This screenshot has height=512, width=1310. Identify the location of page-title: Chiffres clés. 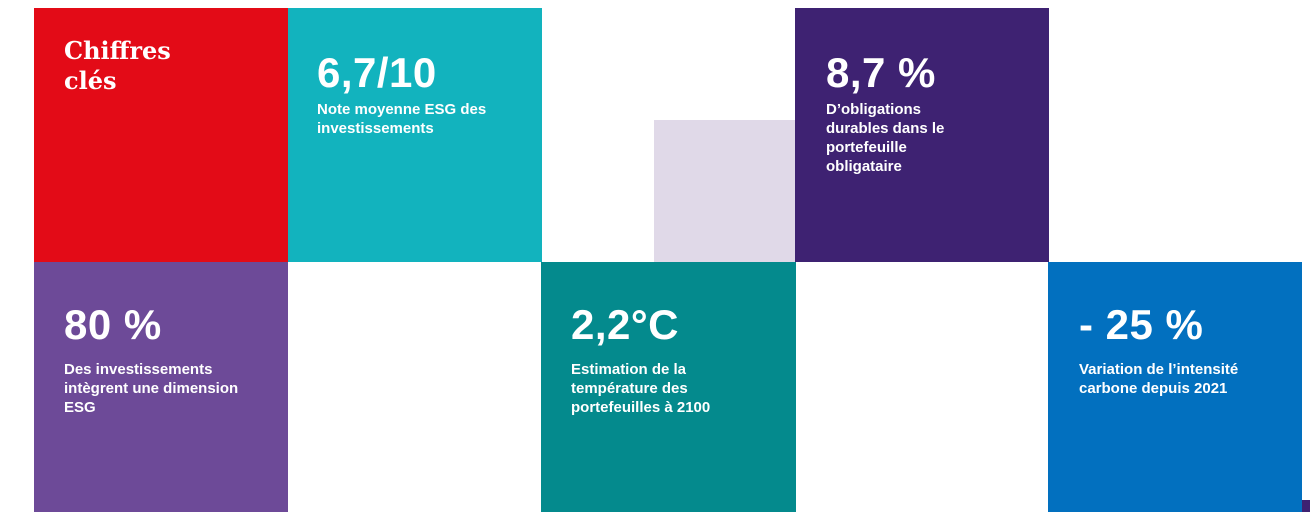
(117, 65).